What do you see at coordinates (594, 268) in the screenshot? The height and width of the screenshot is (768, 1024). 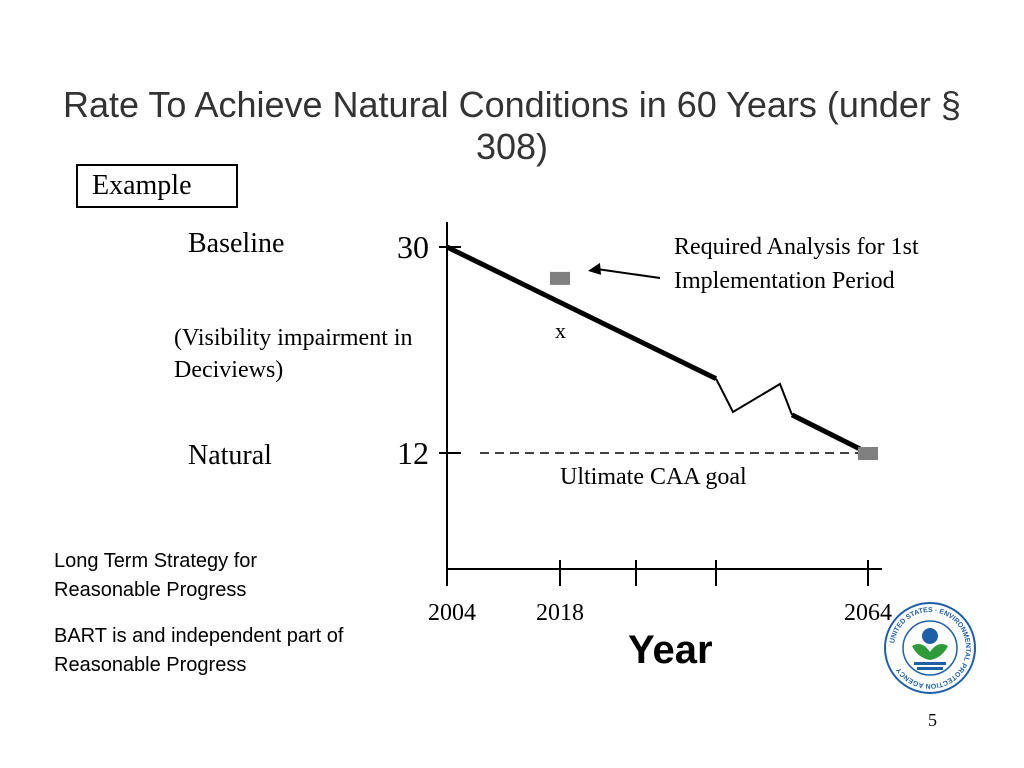 I see `annotation-arrowhead` at bounding box center [594, 268].